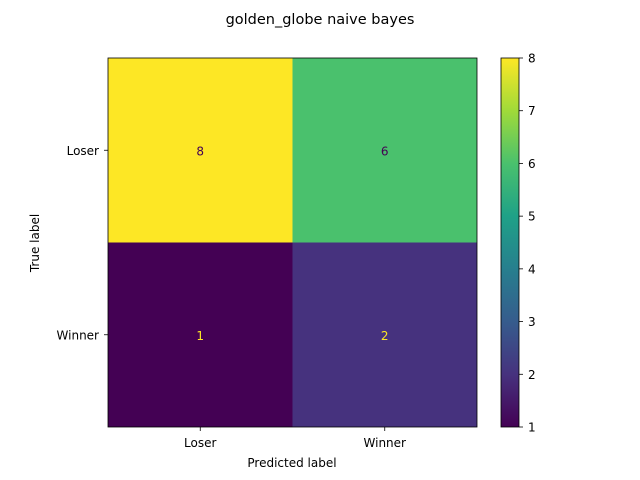 This screenshot has width=640, height=480. I want to click on colorbar-tick-label: 1, so click(532, 428).